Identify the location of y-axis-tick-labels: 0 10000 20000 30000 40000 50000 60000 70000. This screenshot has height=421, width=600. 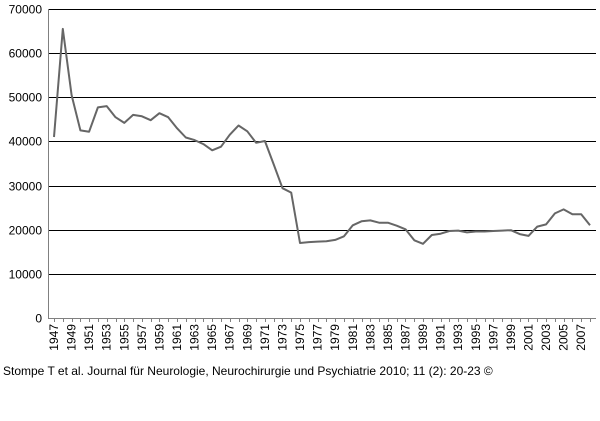
(26, 164).